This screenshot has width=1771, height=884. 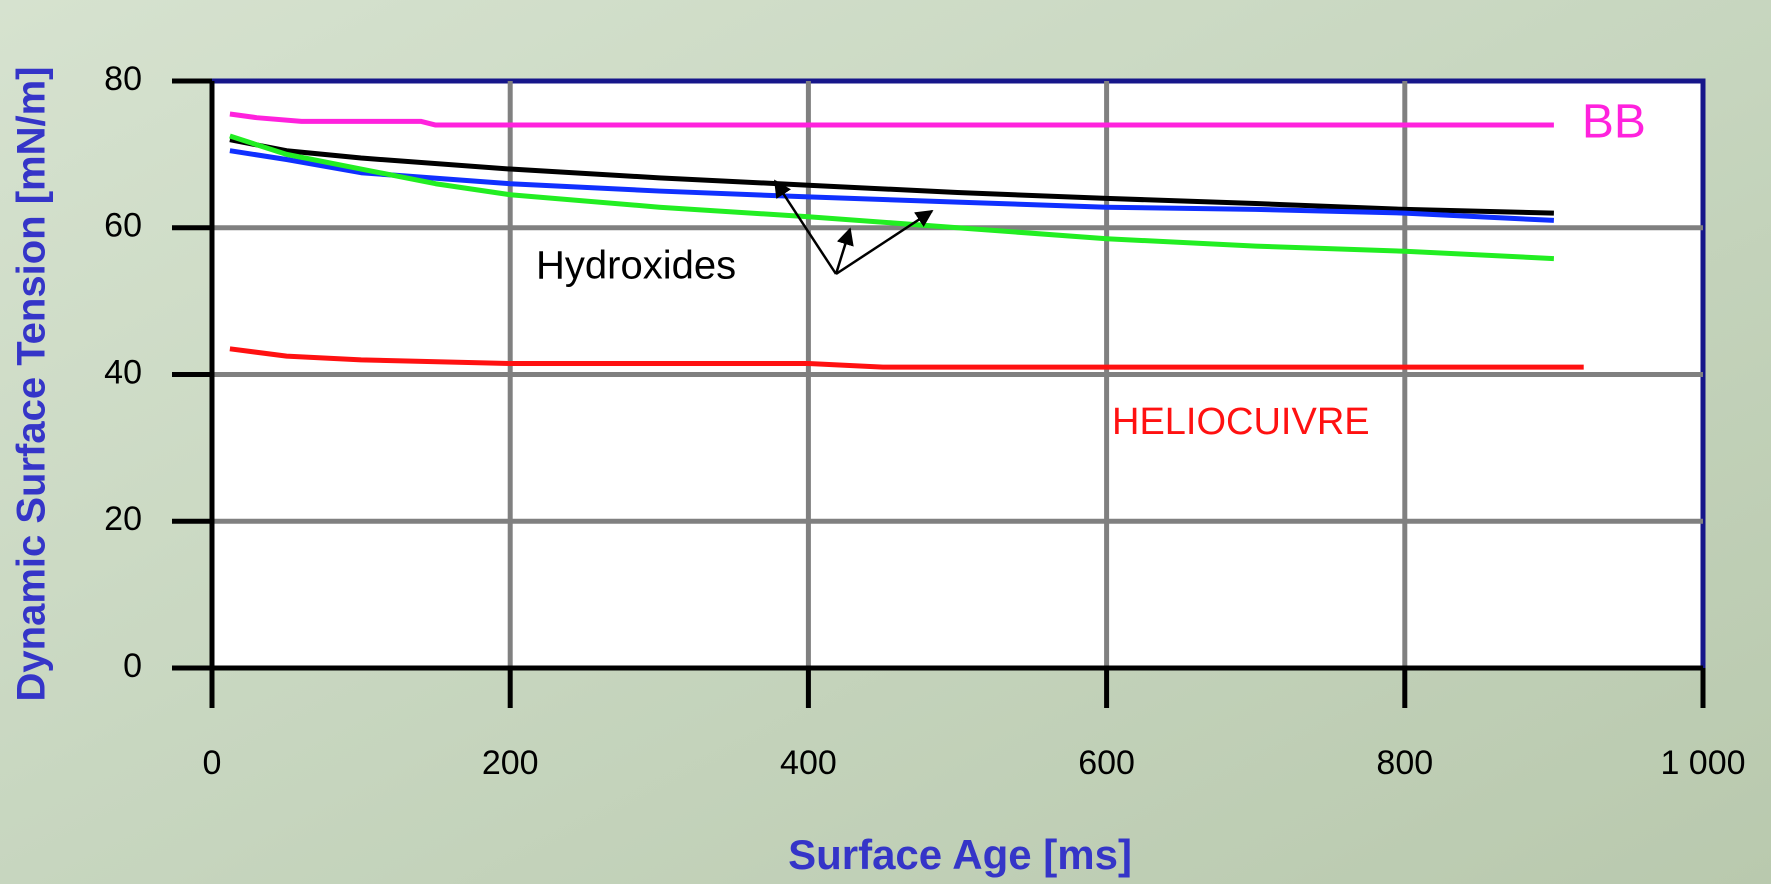 I want to click on y-tick-label: 60, so click(x=123, y=226).